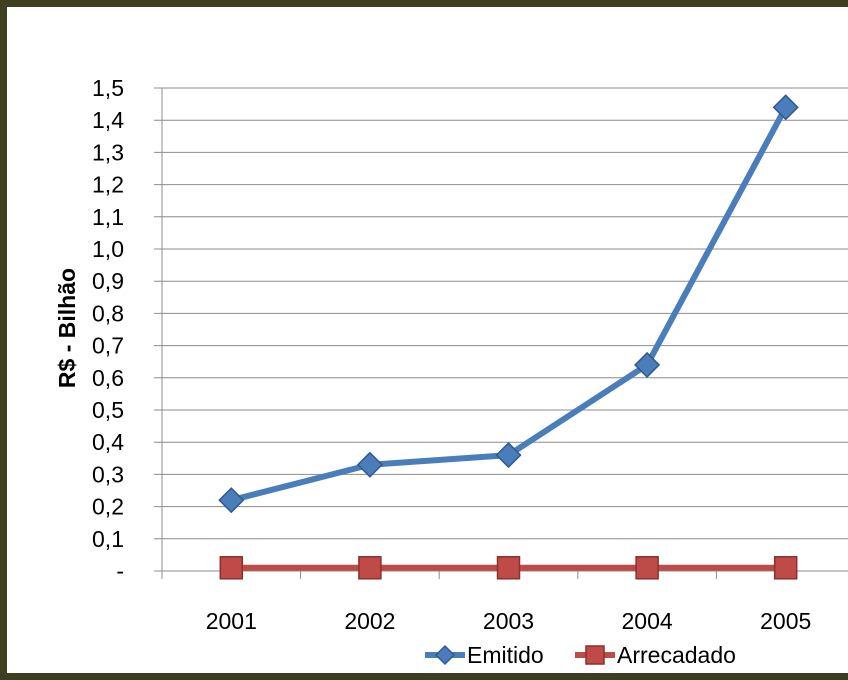 This screenshot has height=680, width=848. I want to click on x-tick-label: 2003, so click(508, 621).